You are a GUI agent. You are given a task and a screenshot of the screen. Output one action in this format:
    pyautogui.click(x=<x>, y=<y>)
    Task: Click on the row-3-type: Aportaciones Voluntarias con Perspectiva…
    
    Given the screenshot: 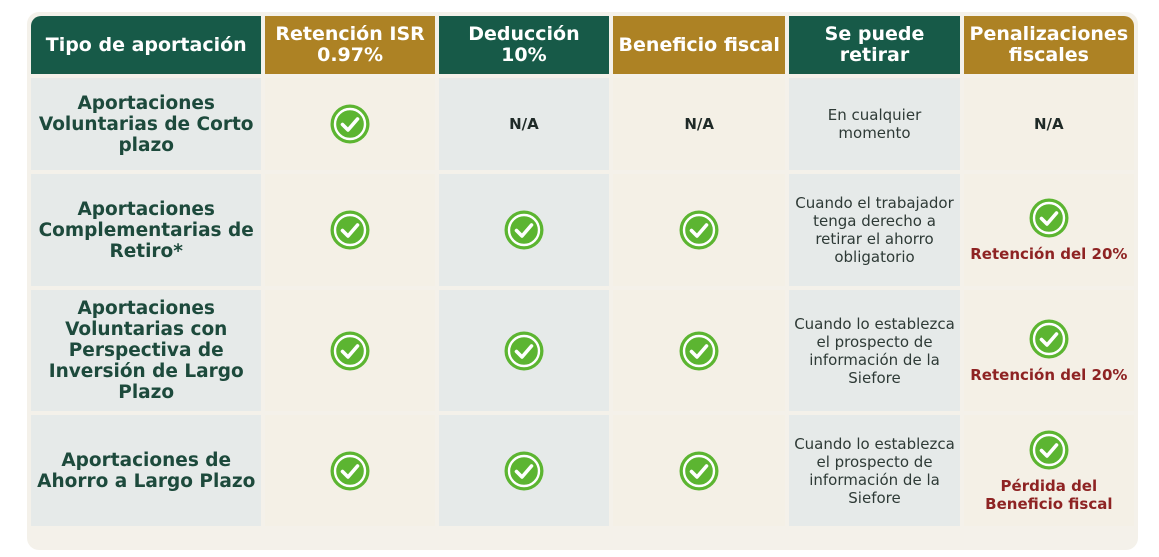 What is the action you would take?
    pyautogui.click(x=146, y=350)
    